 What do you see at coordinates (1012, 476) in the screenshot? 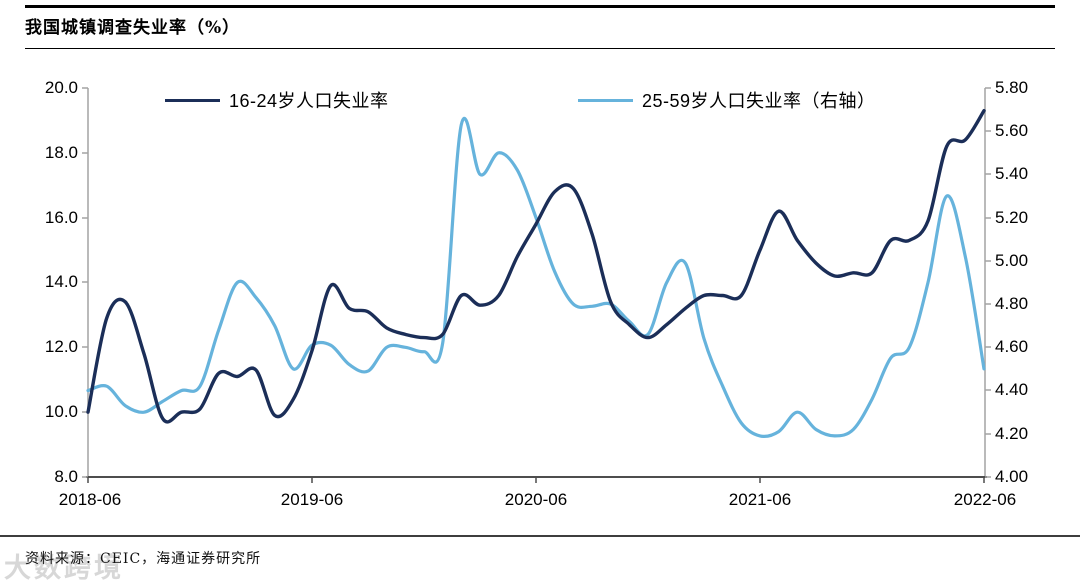
I see `right-axis-tick-label: 4.00` at bounding box center [1012, 476].